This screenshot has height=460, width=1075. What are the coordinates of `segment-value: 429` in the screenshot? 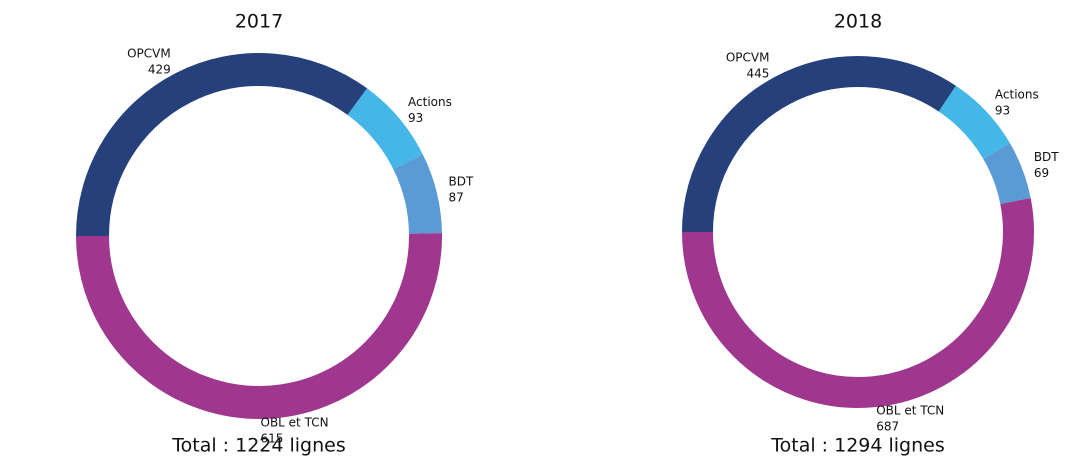 It's located at (159, 70).